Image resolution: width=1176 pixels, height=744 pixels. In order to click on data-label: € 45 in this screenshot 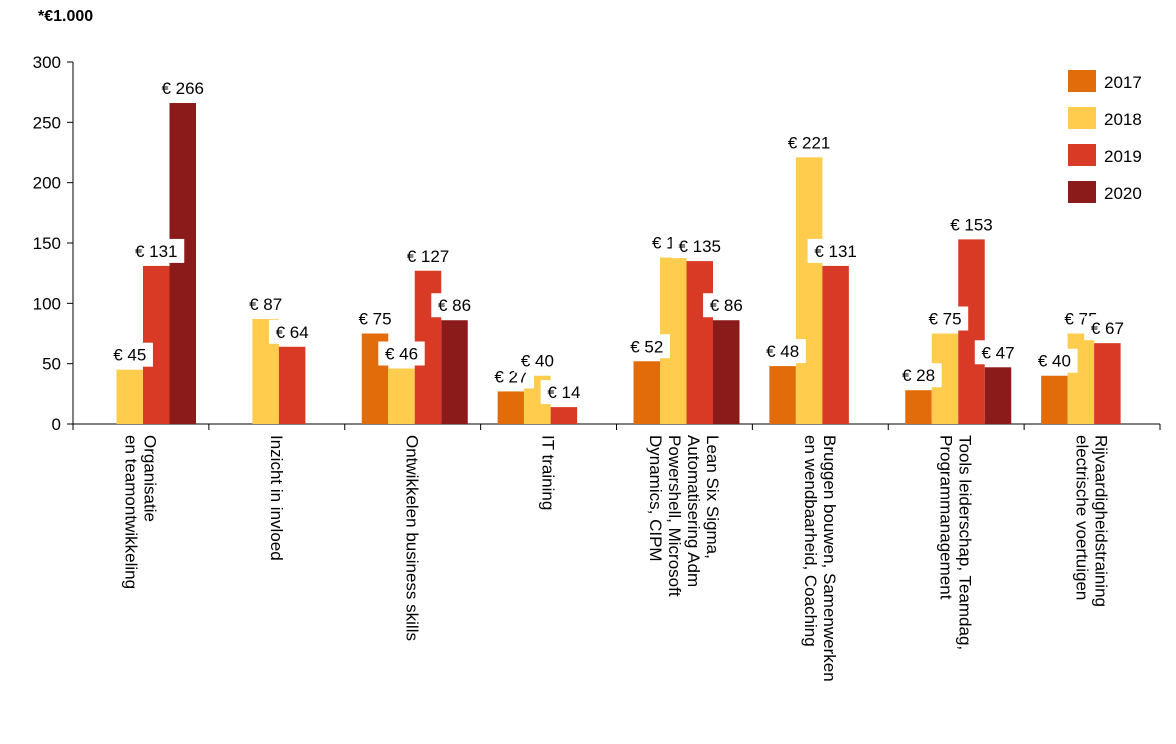, I will do `click(129, 355)`.